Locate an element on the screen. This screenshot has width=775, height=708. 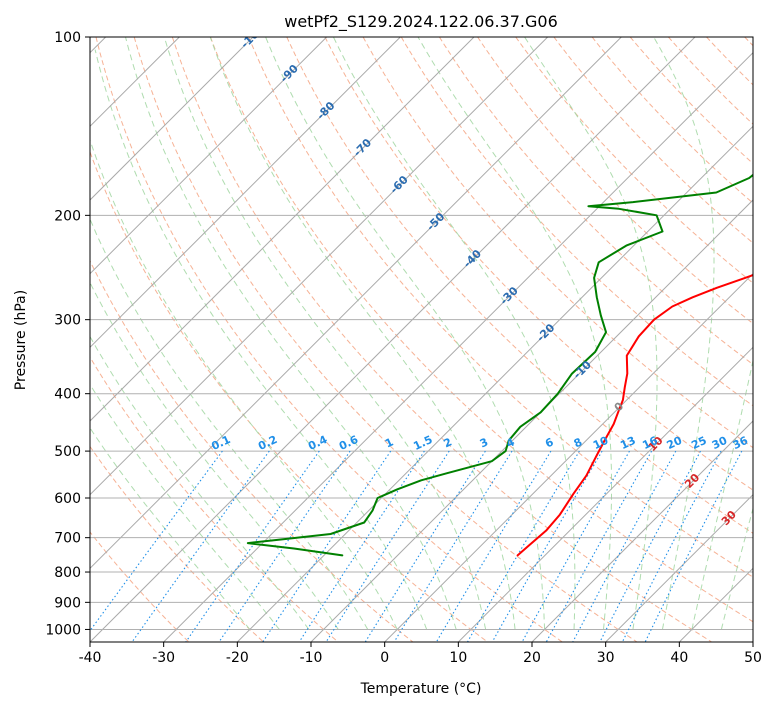
mixing-ratio-label: 13 is located at coordinates (627, 443).